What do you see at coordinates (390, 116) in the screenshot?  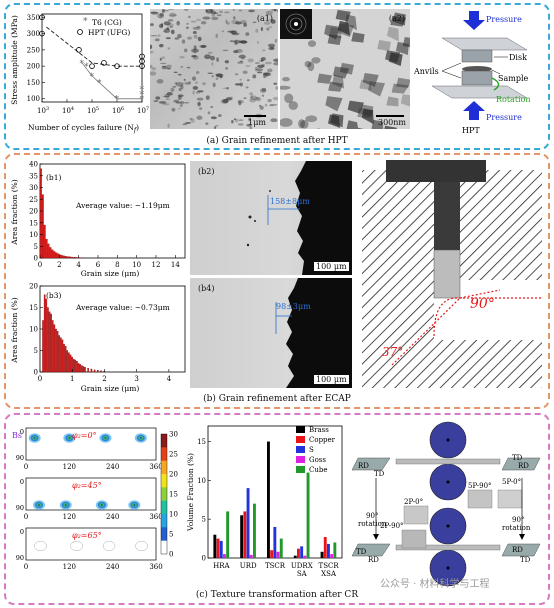 I see `a2-scale-bar` at bounding box center [390, 116].